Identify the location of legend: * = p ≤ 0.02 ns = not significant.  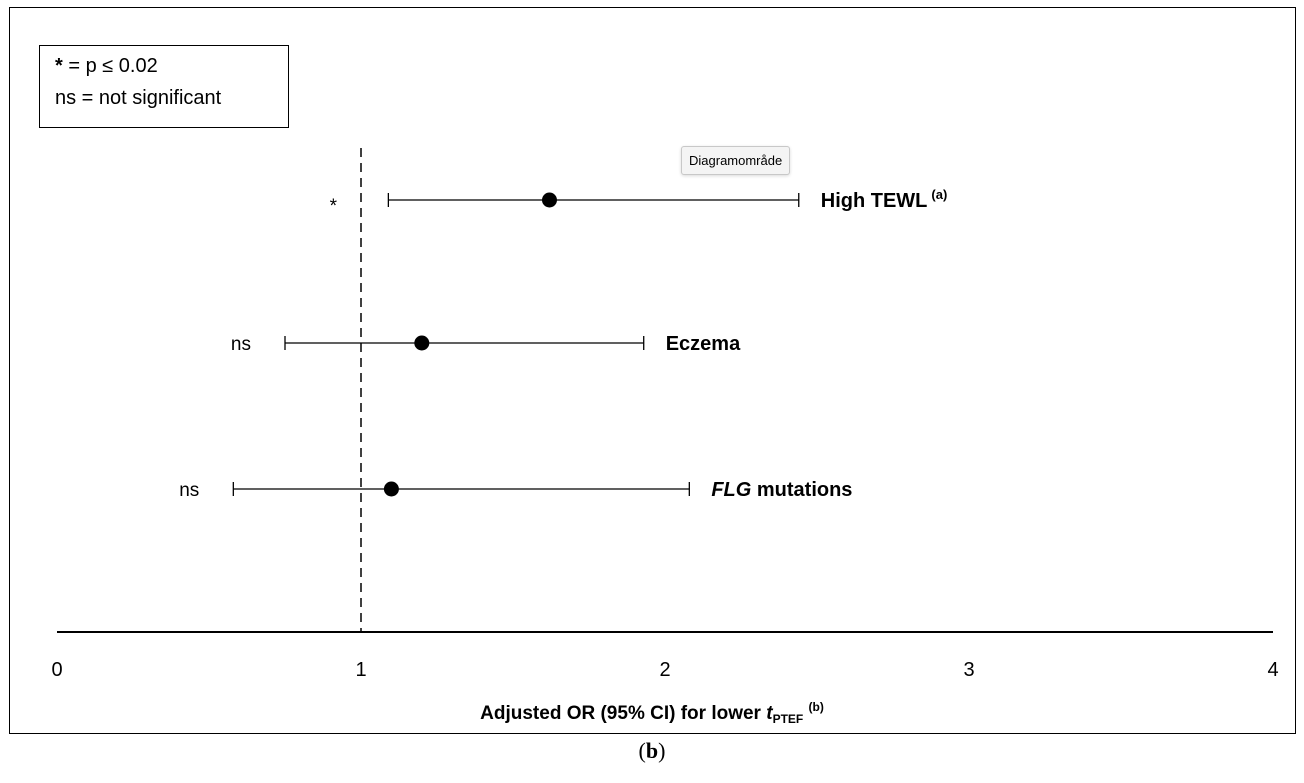
(164, 86).